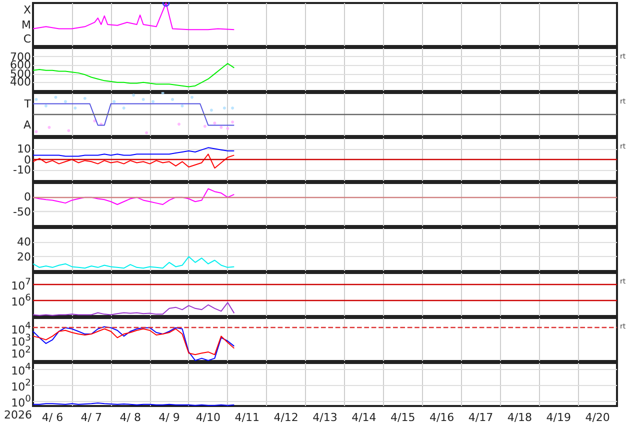 Image resolution: width=634 pixels, height=424 pixels. What do you see at coordinates (247, 417) in the screenshot?
I see `x-tick-label: 4/11` at bounding box center [247, 417].